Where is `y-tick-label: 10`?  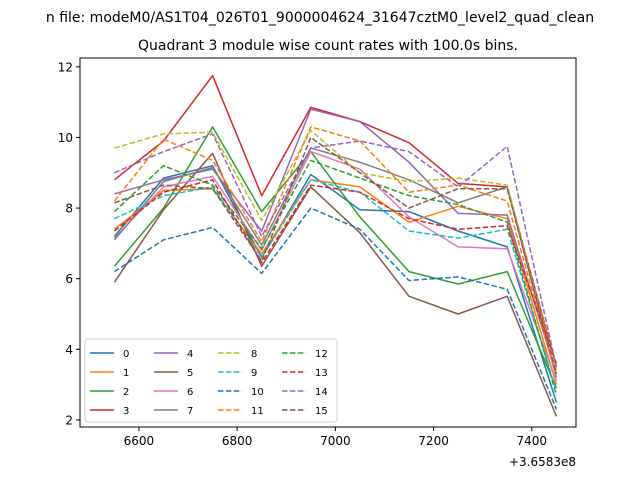 y-tick-label: 10 is located at coordinates (65, 138).